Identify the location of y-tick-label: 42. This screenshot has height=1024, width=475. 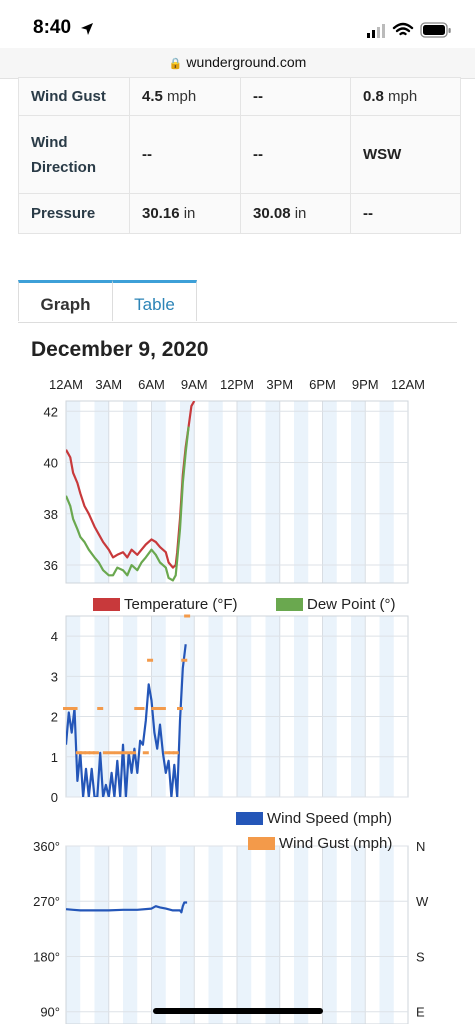
(51, 411).